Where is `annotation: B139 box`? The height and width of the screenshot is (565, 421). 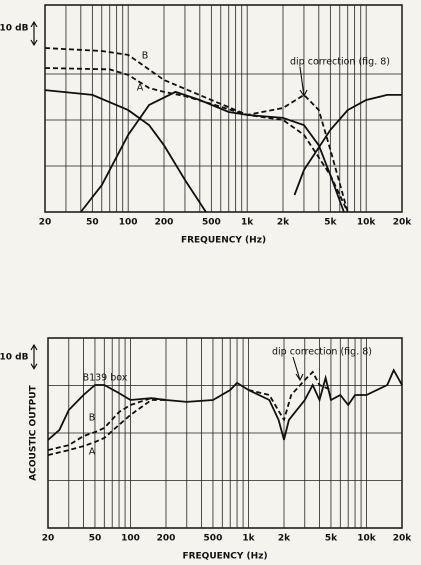
annotation: B139 box is located at coordinates (105, 378).